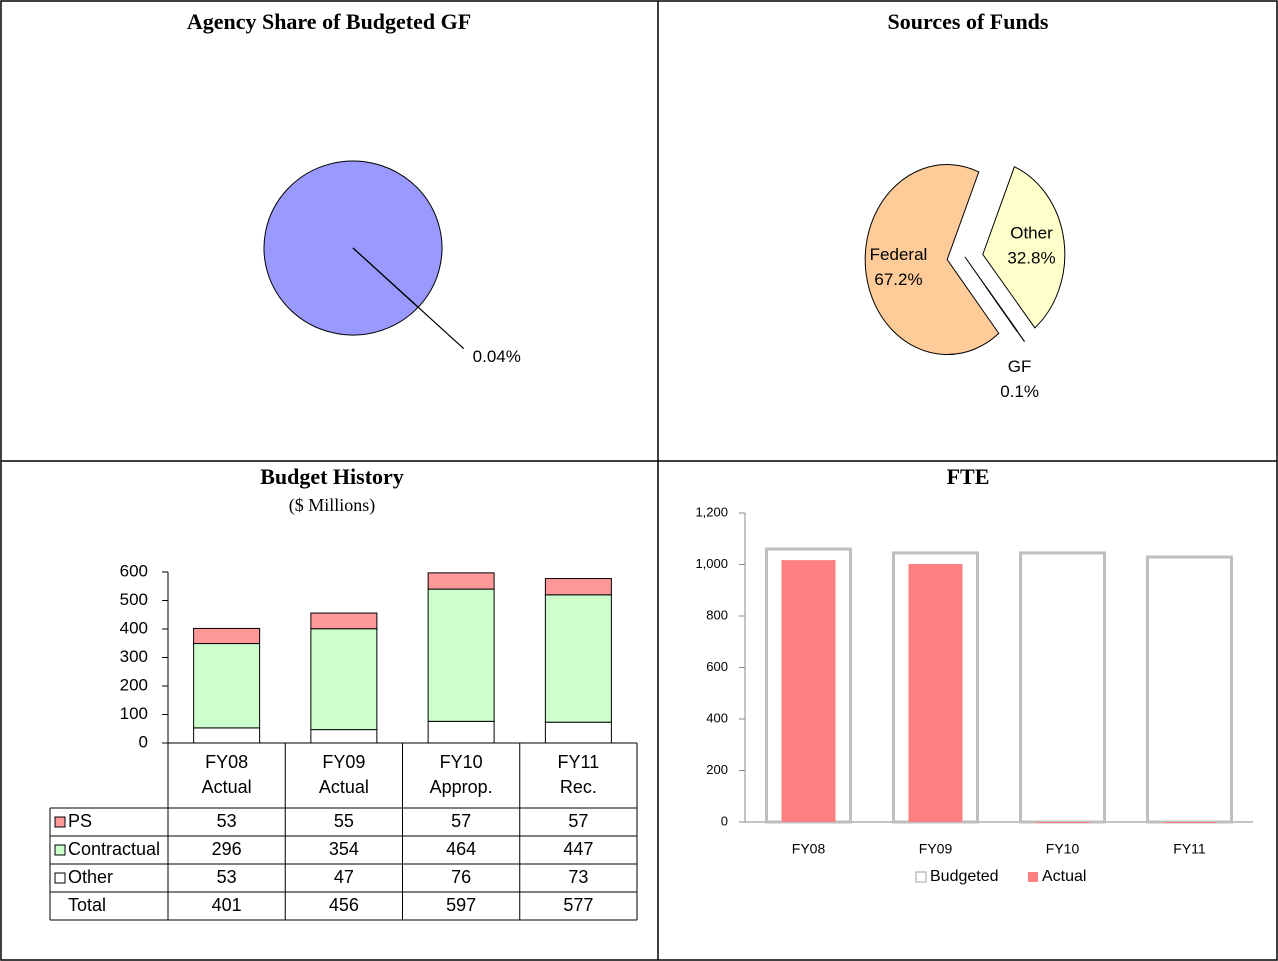  What do you see at coordinates (227, 774) in the screenshot?
I see `category-label: FY08 Actual` at bounding box center [227, 774].